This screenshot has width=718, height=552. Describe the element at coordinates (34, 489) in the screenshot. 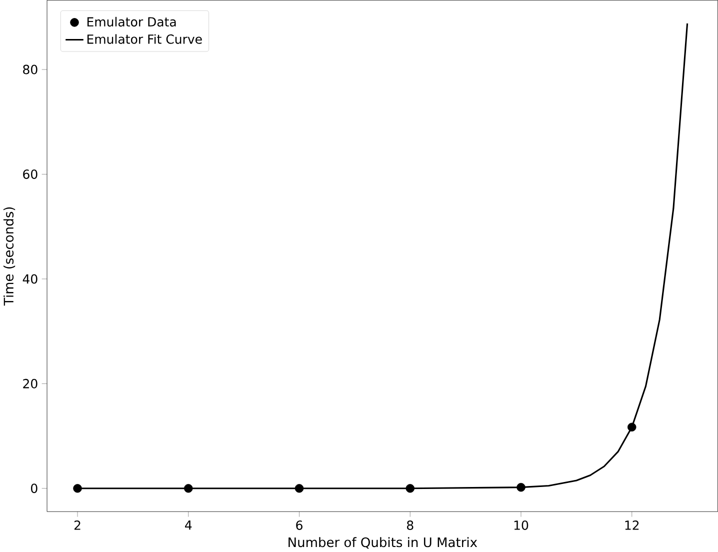

I see `y-tick-label: 0` at that location.